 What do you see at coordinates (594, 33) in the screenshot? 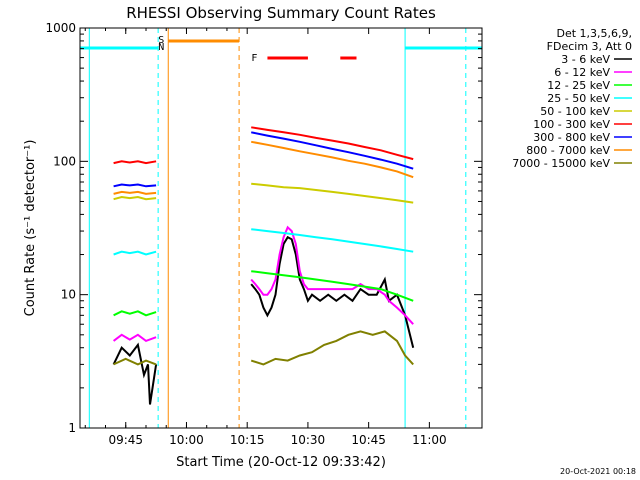
I see `legend-header-line-1: Det 1,3,5,6,9,` at bounding box center [594, 33].